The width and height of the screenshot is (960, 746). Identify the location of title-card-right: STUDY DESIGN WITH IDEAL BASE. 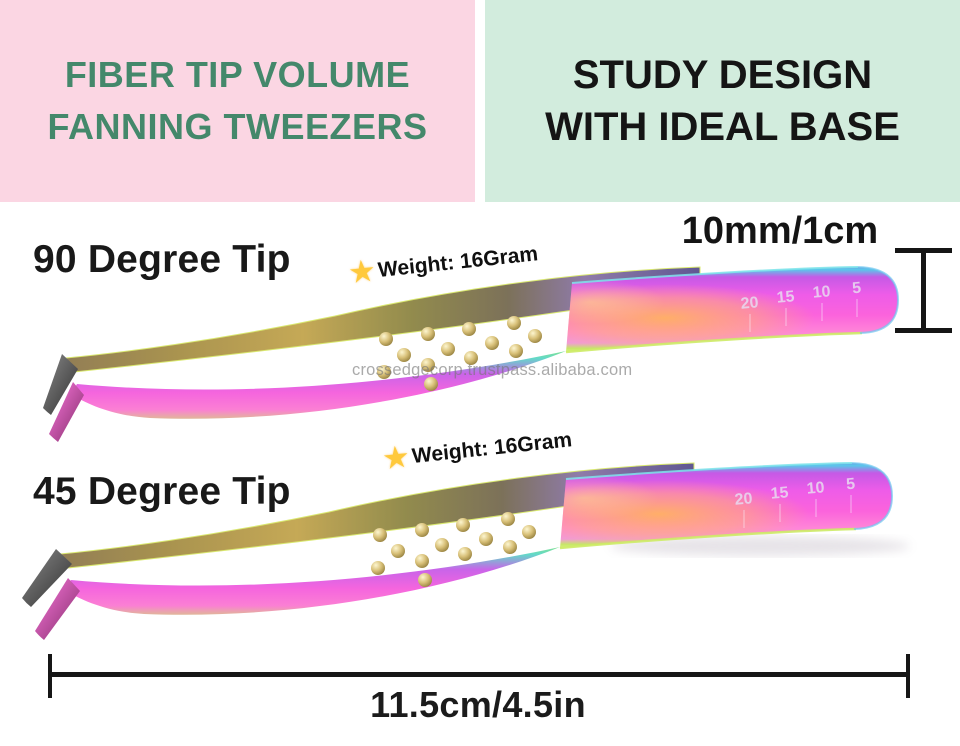
(722, 101).